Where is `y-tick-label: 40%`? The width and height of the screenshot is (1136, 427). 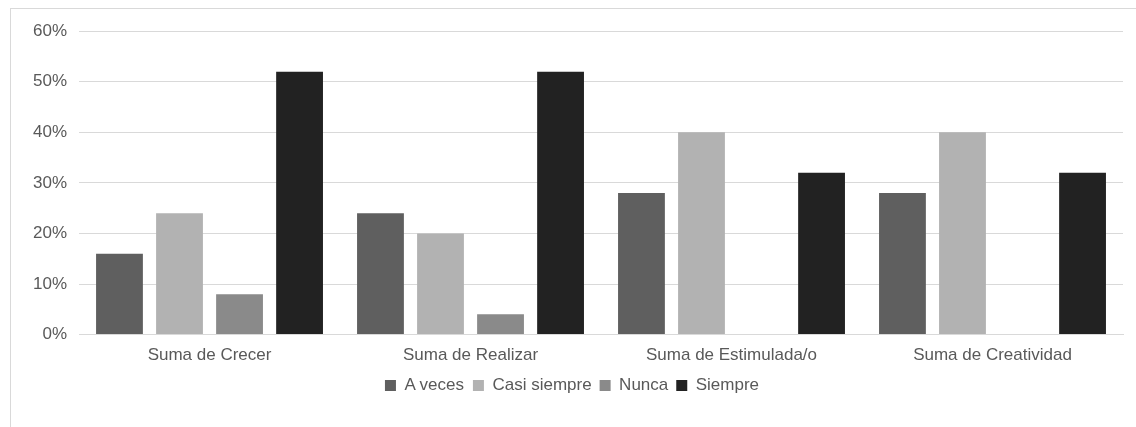
y-tick-label: 40% is located at coordinates (50, 132).